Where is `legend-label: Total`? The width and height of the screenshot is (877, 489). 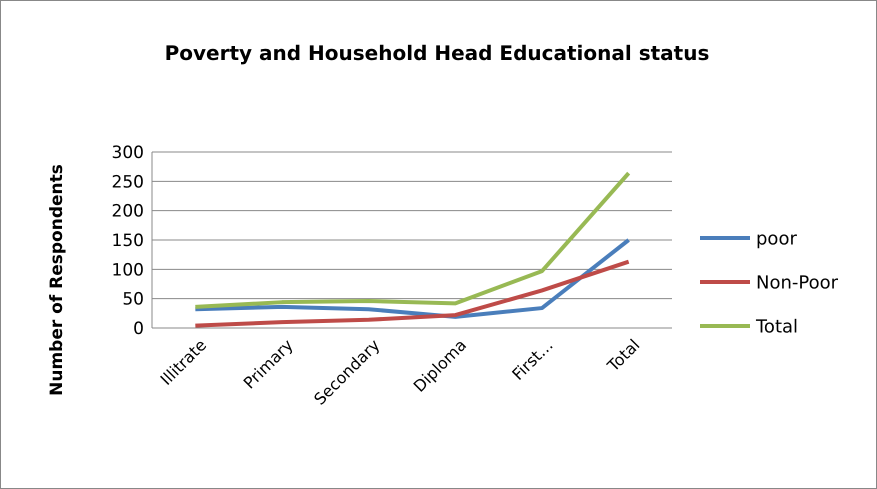
legend-label: Total is located at coordinates (776, 327).